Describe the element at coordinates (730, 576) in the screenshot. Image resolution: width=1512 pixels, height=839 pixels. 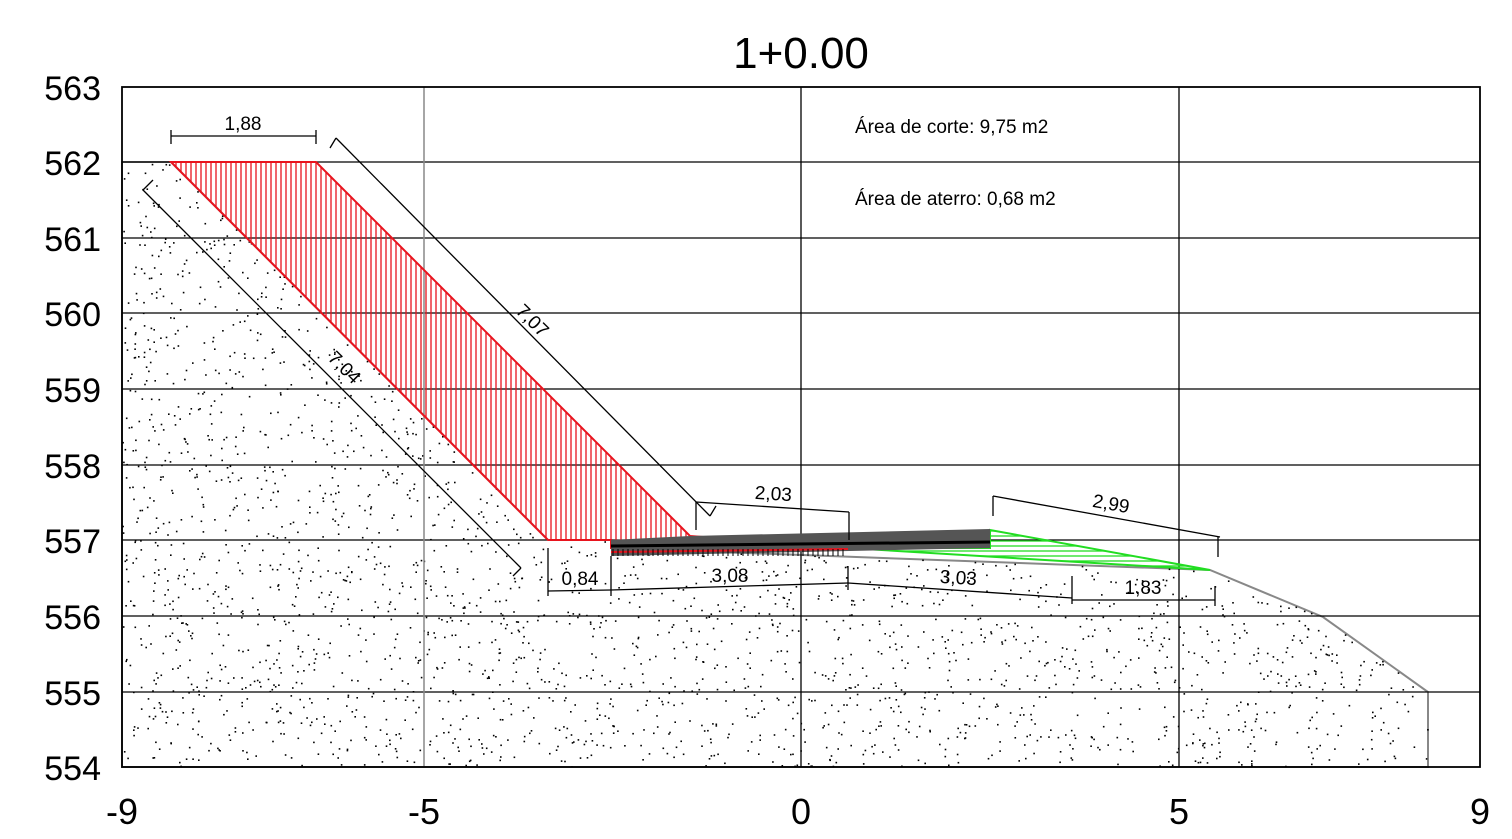
I see `dim-label: 3,08` at that location.